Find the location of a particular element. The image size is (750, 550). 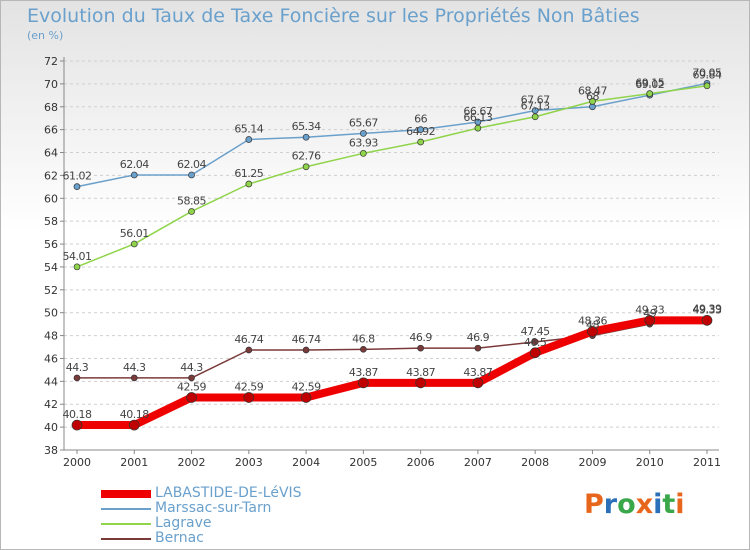

y-tick-label: 46 is located at coordinates (51, 358).